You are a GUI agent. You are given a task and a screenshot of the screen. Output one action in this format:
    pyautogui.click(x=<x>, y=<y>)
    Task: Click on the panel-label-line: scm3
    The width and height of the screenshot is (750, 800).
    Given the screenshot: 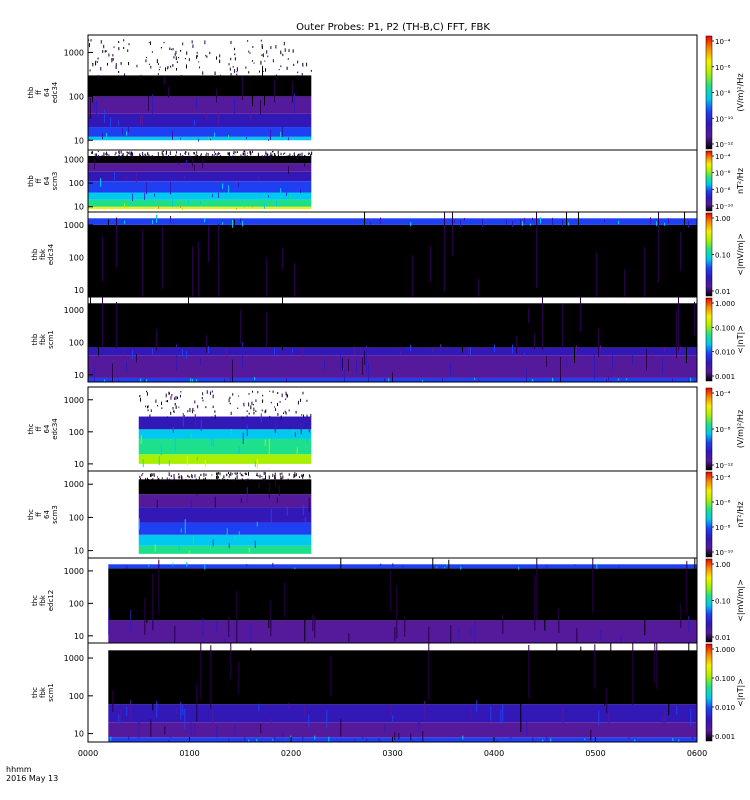 What is the action you would take?
    pyautogui.click(x=55, y=514)
    